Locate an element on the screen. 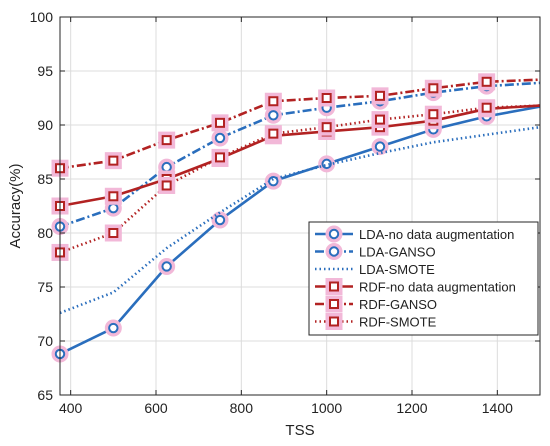 The width and height of the screenshot is (550, 446). y-tick-label: 65 is located at coordinates (45, 395).